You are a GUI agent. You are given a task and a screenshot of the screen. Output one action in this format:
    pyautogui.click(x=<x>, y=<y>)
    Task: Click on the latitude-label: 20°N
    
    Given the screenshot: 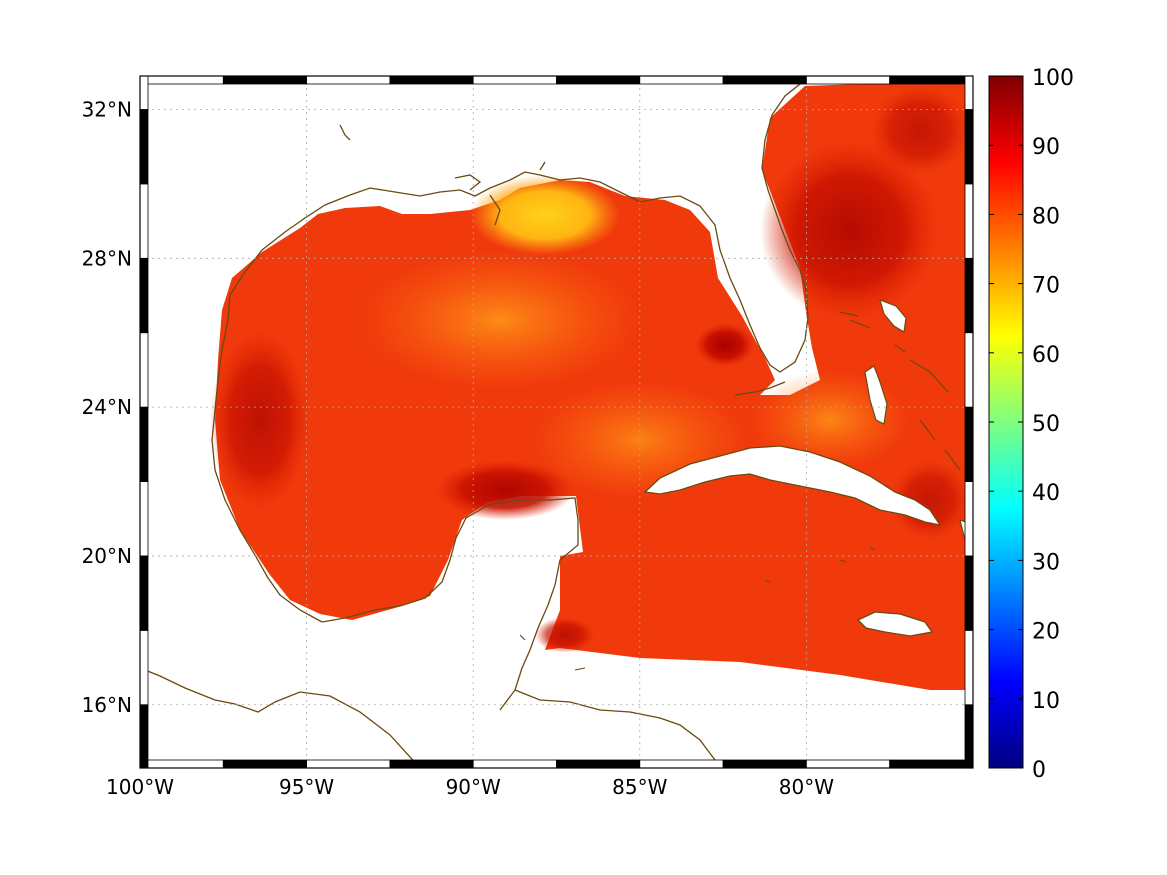 What is the action you would take?
    pyautogui.click(x=107, y=556)
    